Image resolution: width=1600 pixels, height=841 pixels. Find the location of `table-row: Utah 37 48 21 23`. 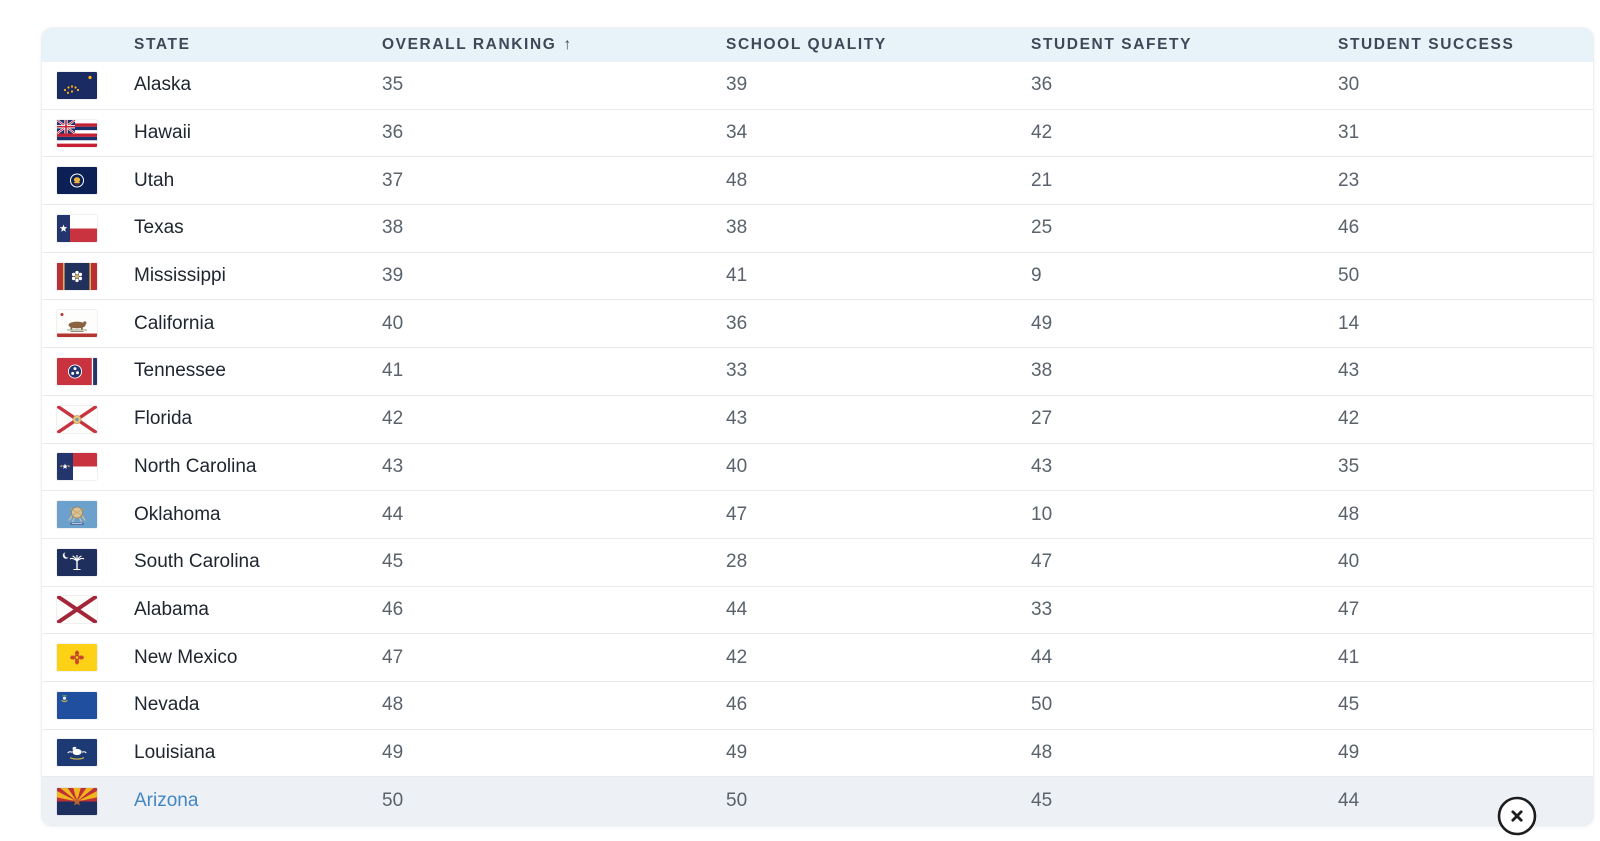

table-row: Utah 37 48 21 23 is located at coordinates (817, 181).